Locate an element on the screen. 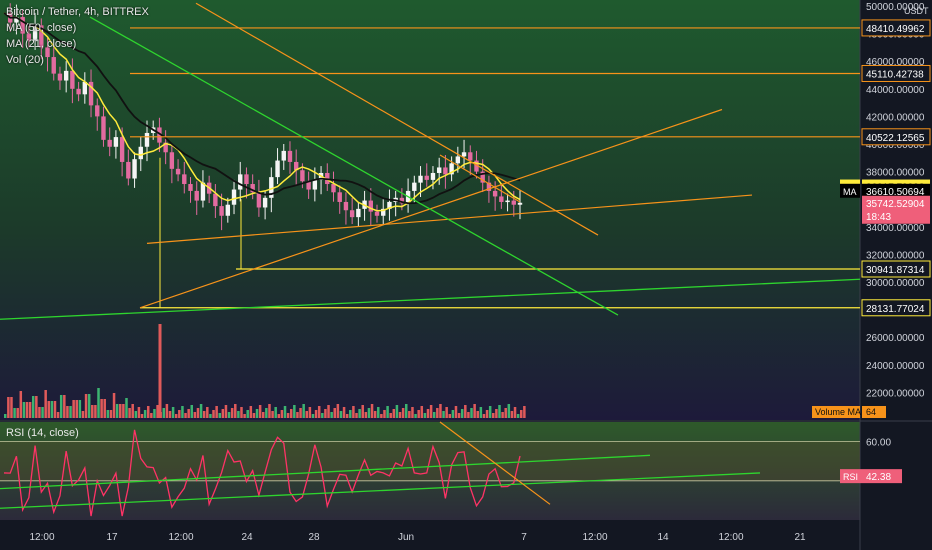 The width and height of the screenshot is (932, 550). legend-ma50: MA (50, close) is located at coordinates (41, 28).